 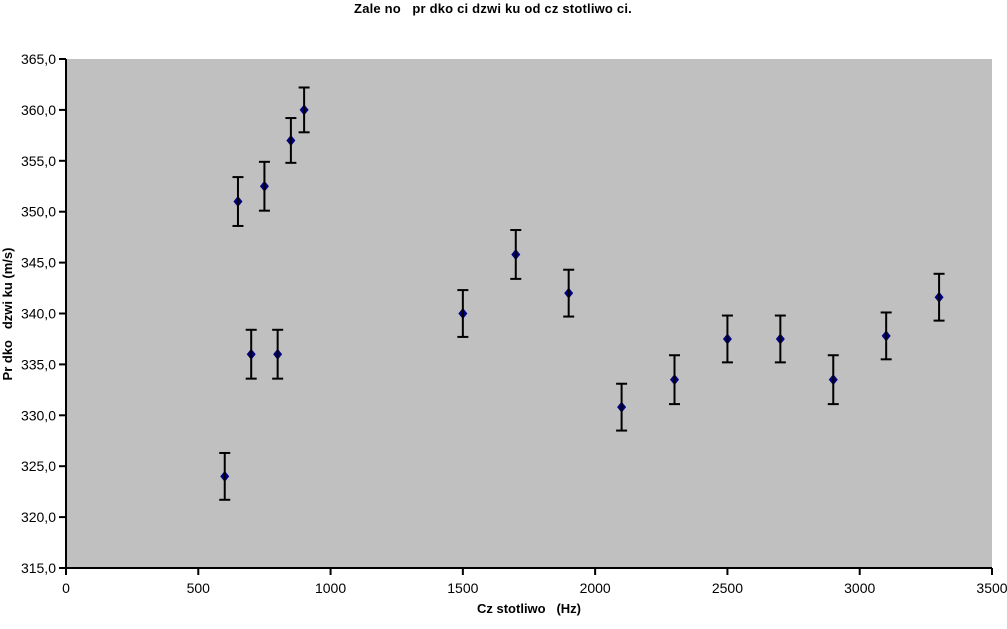 I want to click on x-axis-tick-label: 2500, so click(x=727, y=588).